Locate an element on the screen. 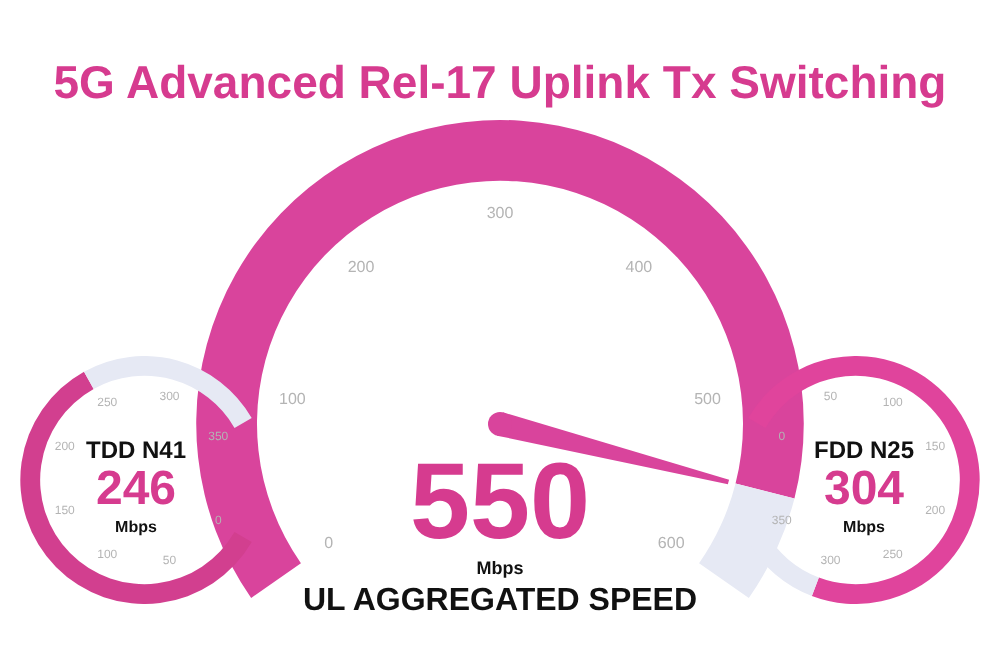  text: 304 is located at coordinates (864, 489).